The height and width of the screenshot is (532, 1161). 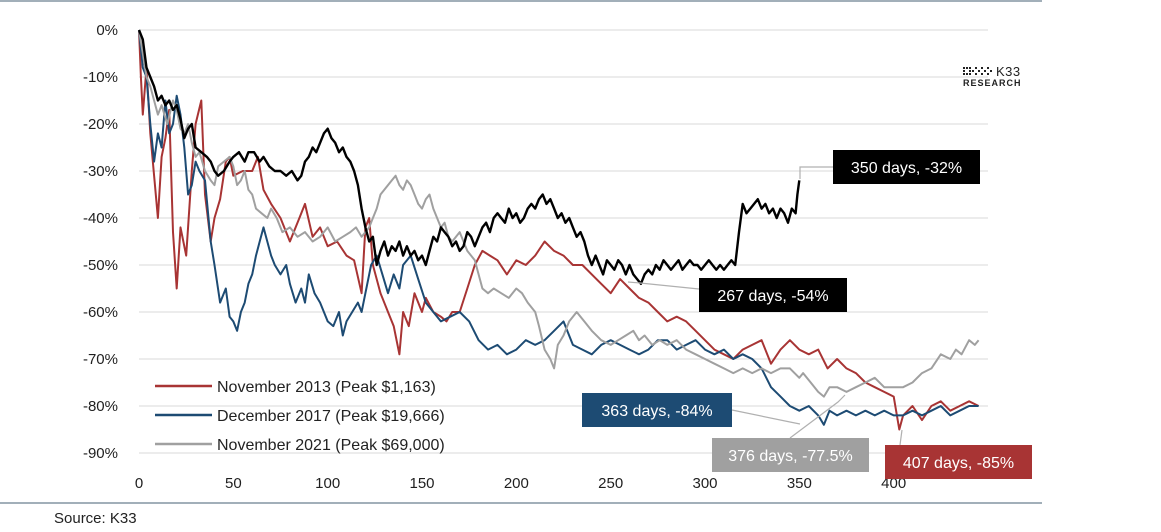 What do you see at coordinates (327, 483) in the screenshot?
I see `x-tick-label: 100` at bounding box center [327, 483].